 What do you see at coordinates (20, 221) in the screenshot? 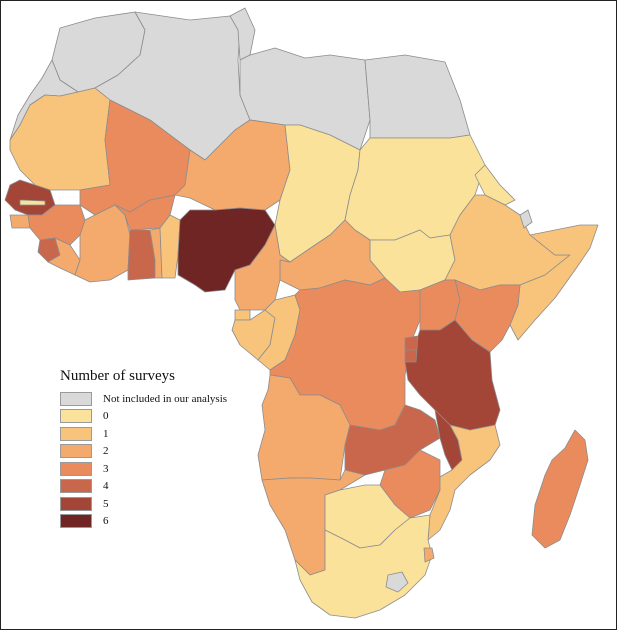
I see `region-guinea-bissau` at bounding box center [20, 221].